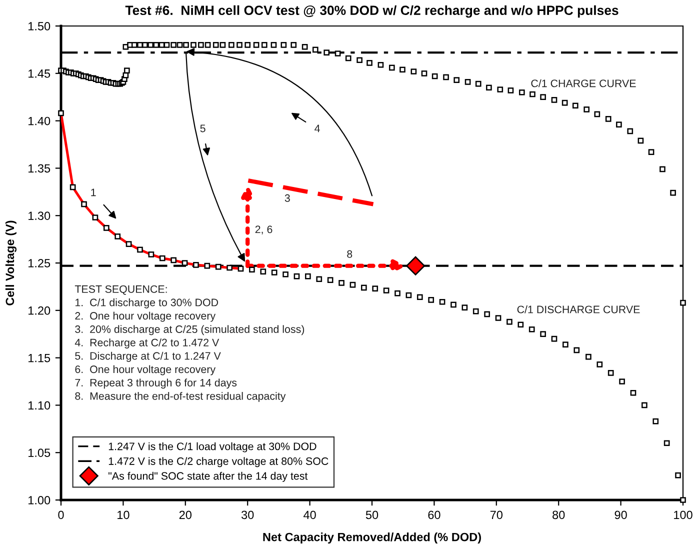 The width and height of the screenshot is (697, 547). What do you see at coordinates (263, 230) in the screenshot?
I see `annotation: 2, 6` at bounding box center [263, 230].